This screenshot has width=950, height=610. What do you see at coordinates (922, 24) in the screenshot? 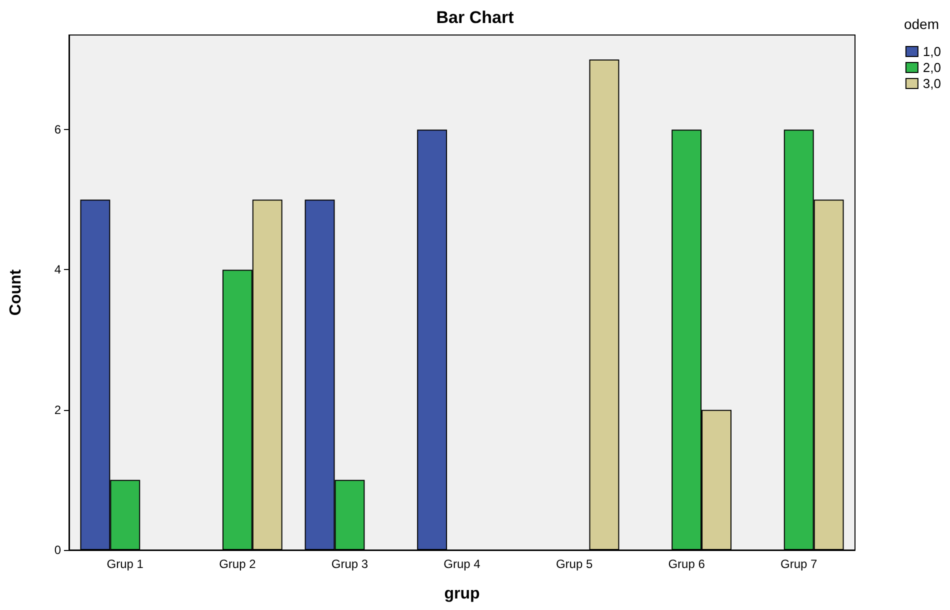
I see `legend-title: odem` at bounding box center [922, 24].